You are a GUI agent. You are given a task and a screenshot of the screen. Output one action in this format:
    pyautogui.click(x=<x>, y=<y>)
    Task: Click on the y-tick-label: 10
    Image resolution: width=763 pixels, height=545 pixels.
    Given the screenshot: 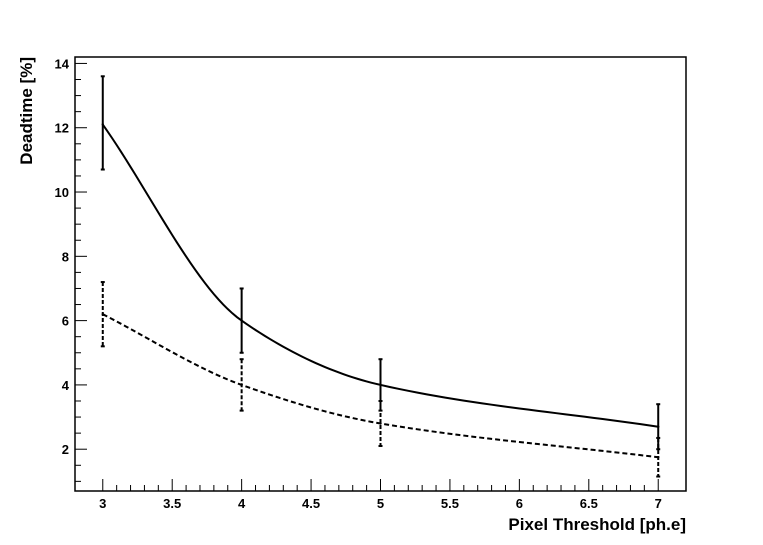 What is the action you would take?
    pyautogui.click(x=62, y=192)
    